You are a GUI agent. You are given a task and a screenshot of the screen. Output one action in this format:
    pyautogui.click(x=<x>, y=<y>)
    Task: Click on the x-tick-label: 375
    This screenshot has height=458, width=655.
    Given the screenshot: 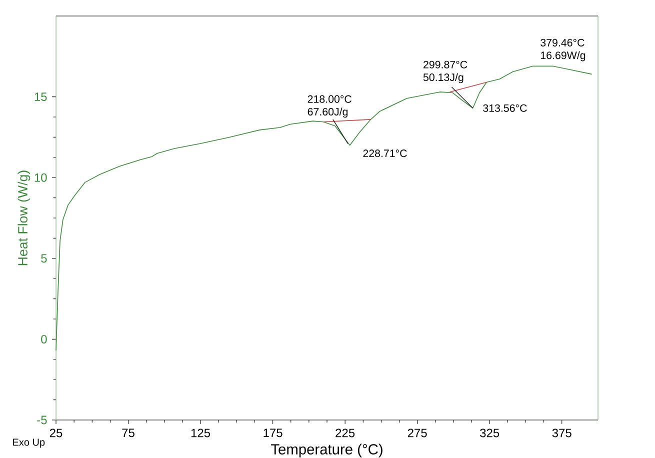 What is the action you would take?
    pyautogui.click(x=562, y=433)
    